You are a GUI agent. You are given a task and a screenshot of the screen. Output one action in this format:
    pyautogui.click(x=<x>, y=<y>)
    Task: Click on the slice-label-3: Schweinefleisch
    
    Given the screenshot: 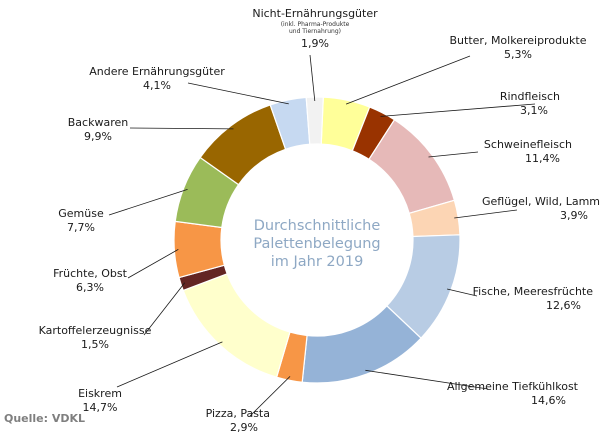 What is the action you would take?
    pyautogui.click(x=528, y=144)
    